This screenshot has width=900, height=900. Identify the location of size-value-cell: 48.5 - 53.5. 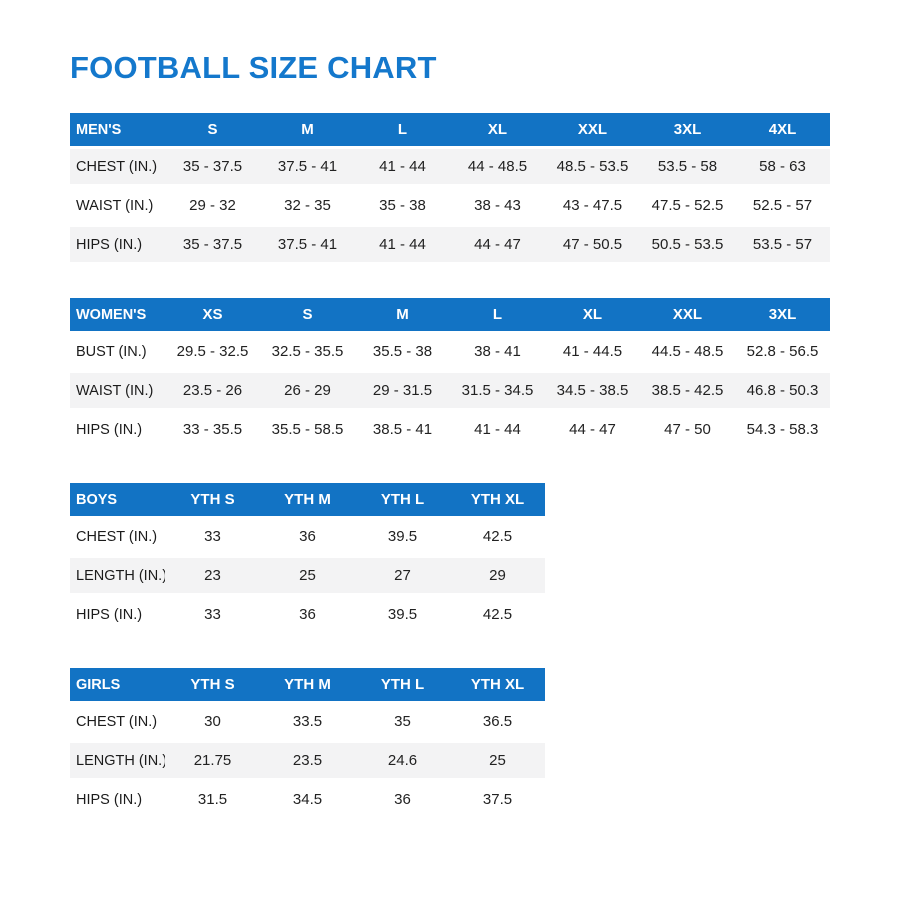
(592, 166).